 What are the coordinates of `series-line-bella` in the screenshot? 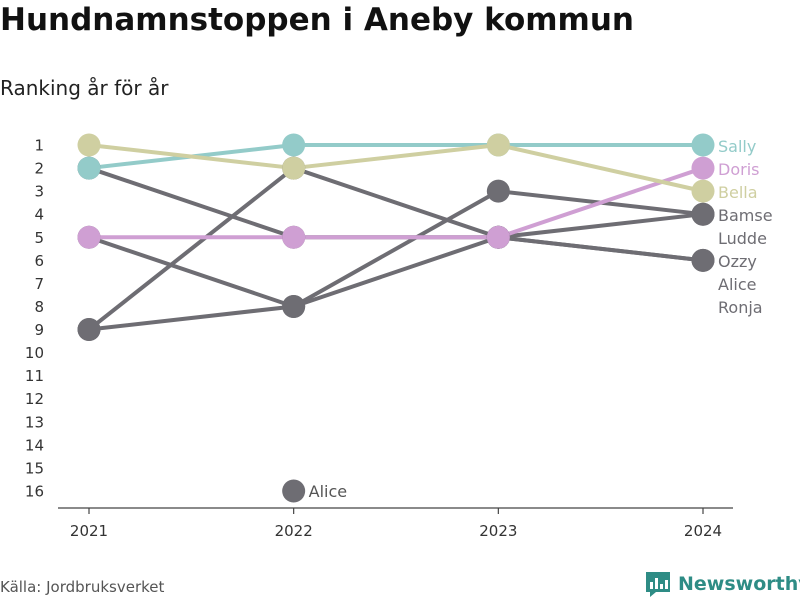 It's located at (396, 168).